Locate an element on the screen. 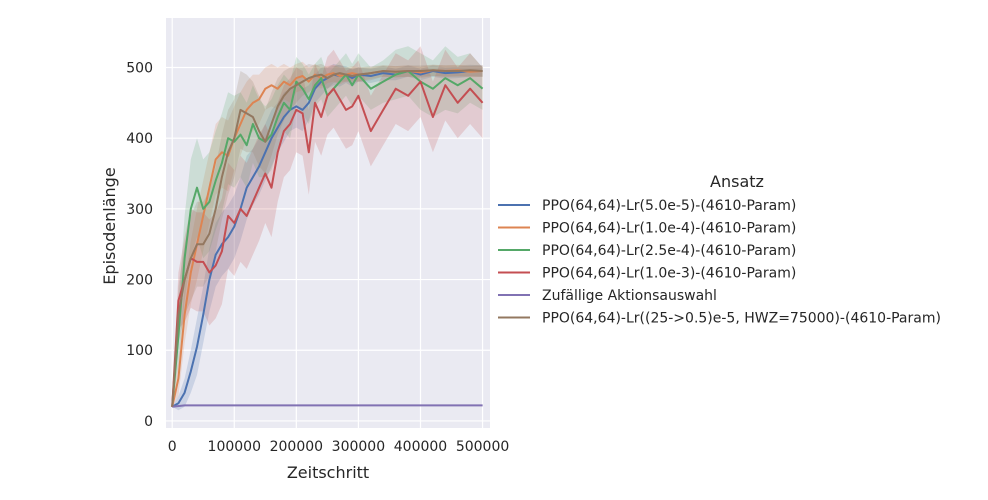 The height and width of the screenshot is (500, 988). y-tick-label: 100 is located at coordinates (139, 351).